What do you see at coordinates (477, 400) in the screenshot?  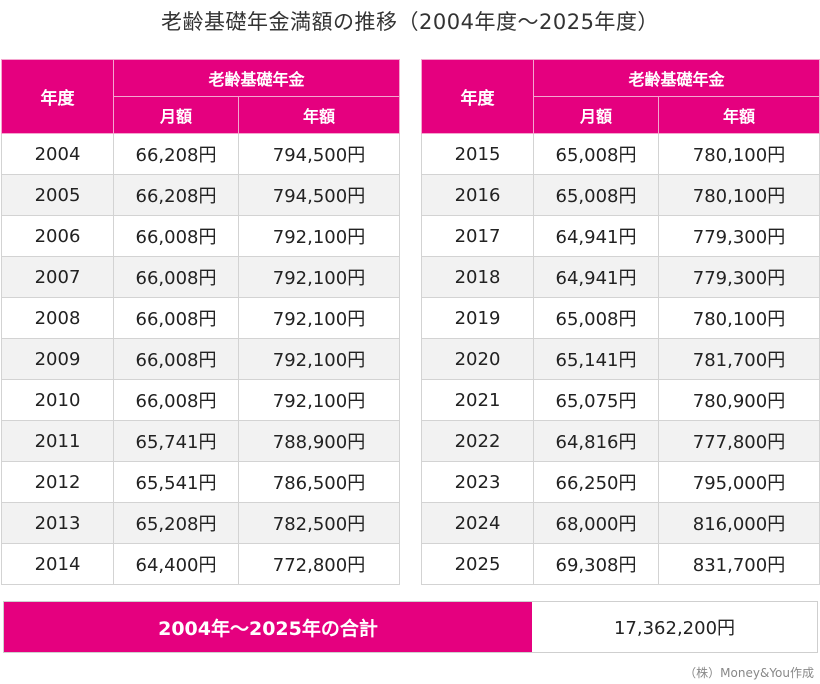 I see `year-cell: 2021` at bounding box center [477, 400].